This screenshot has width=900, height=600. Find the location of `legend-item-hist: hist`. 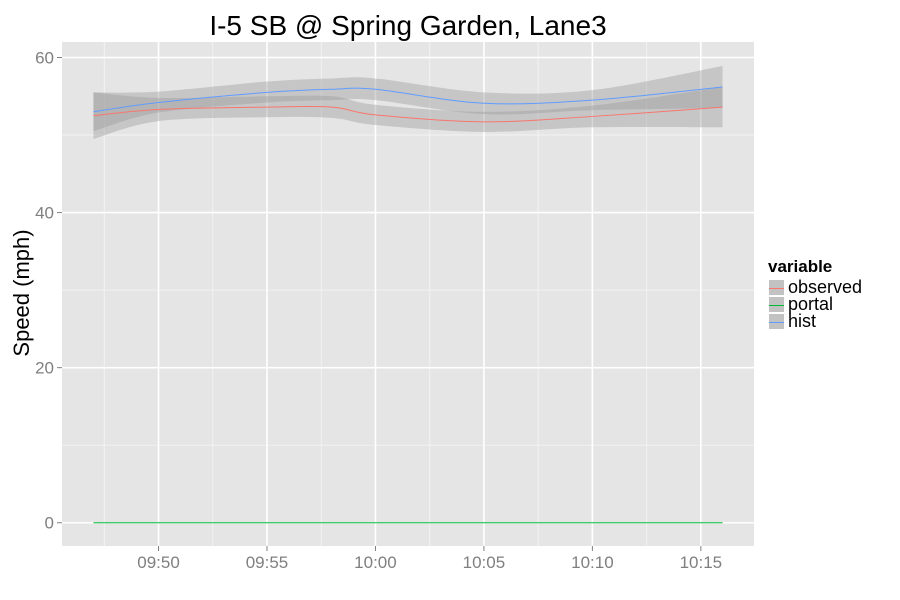

legend-item-hist: hist is located at coordinates (815, 321).